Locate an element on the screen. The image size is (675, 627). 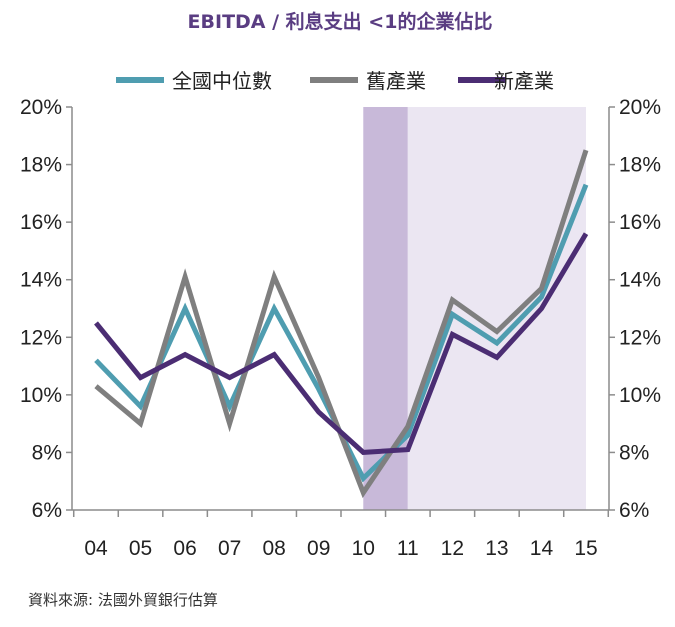
y-tick-label-left: 6% is located at coordinates (47, 510).